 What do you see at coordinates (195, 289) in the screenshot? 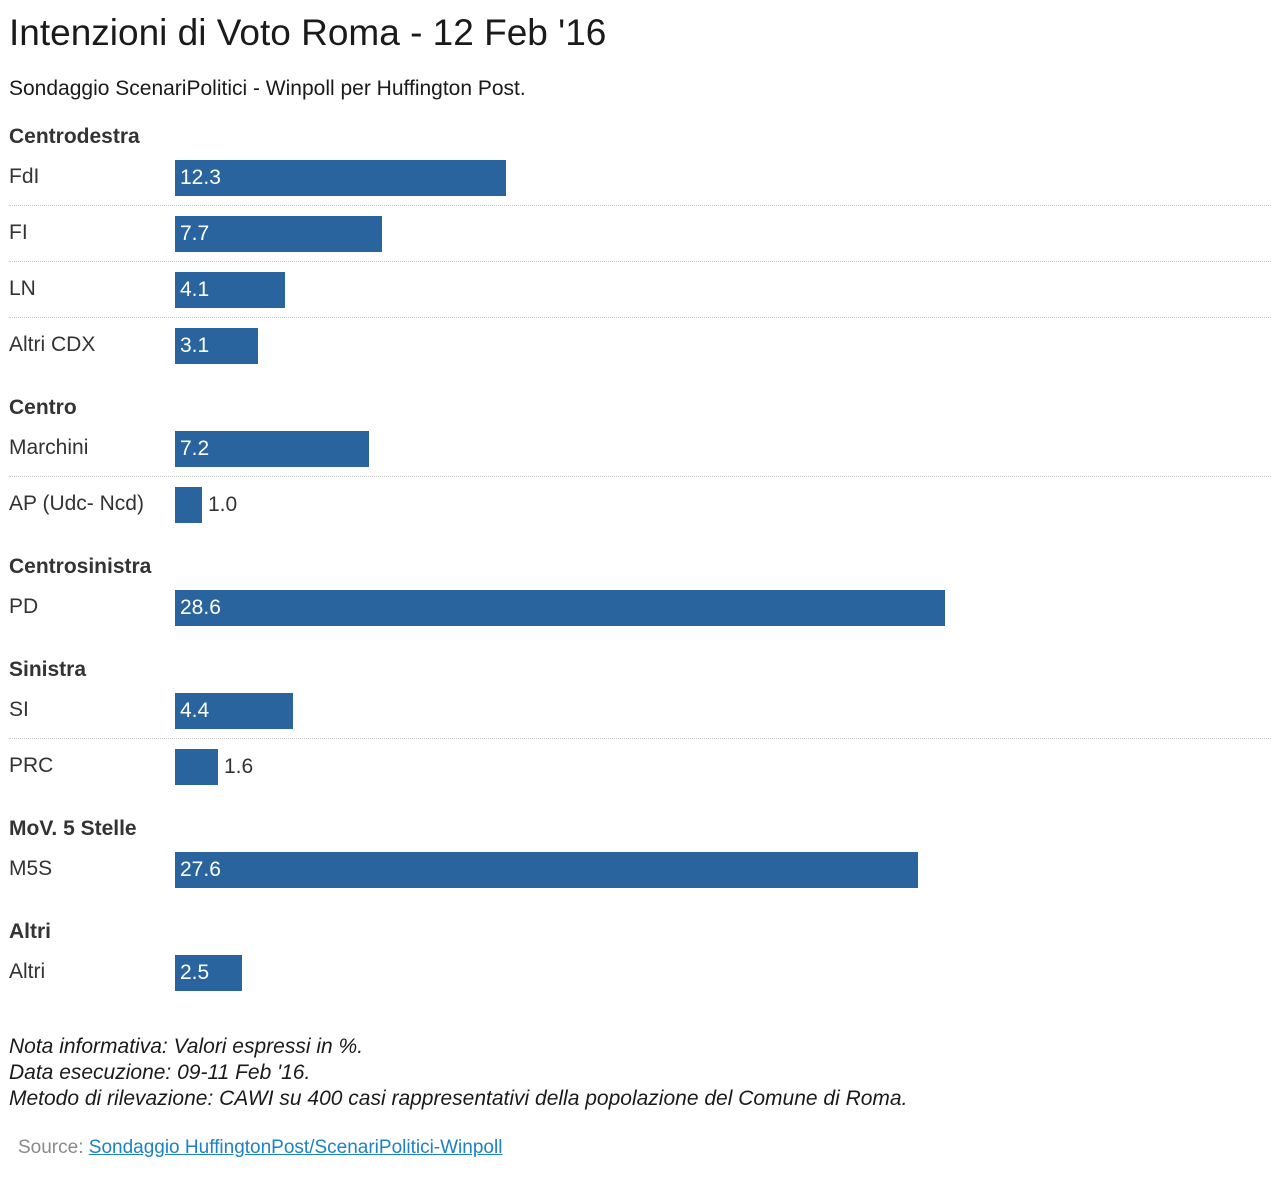
I see `bar-value-label: 4.1` at bounding box center [195, 289].